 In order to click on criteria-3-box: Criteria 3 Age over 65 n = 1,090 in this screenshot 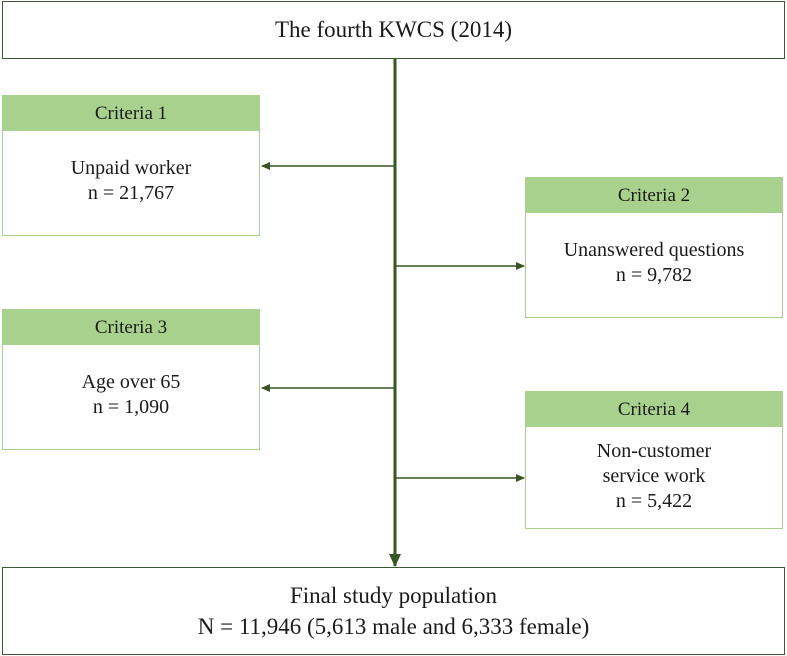, I will do `click(131, 379)`.